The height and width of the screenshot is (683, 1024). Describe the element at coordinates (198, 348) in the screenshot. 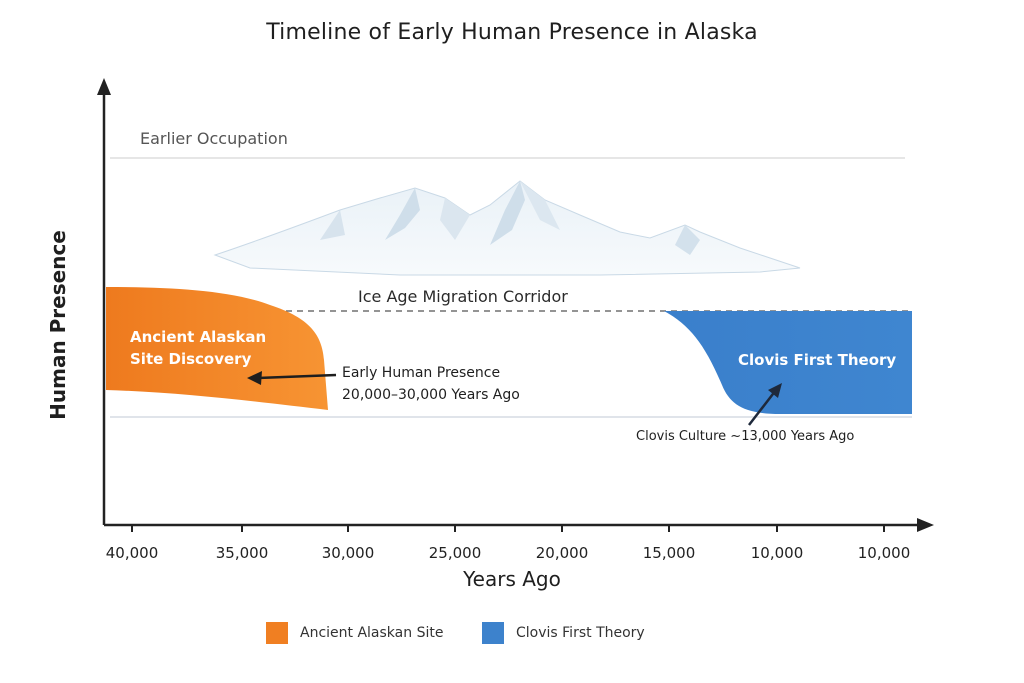

I see `ancient-site-region-label: Ancient Alaskan Site Discovery` at that location.